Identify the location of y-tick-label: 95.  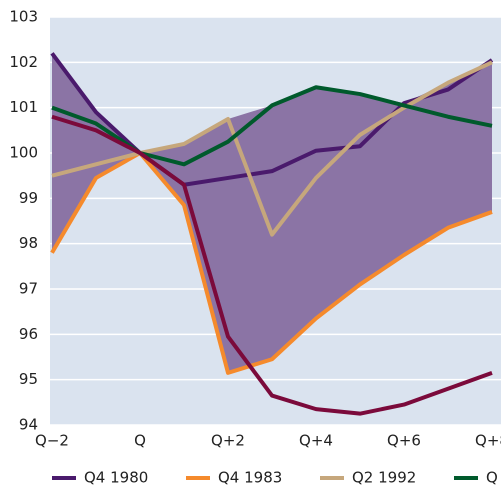
(28, 379).